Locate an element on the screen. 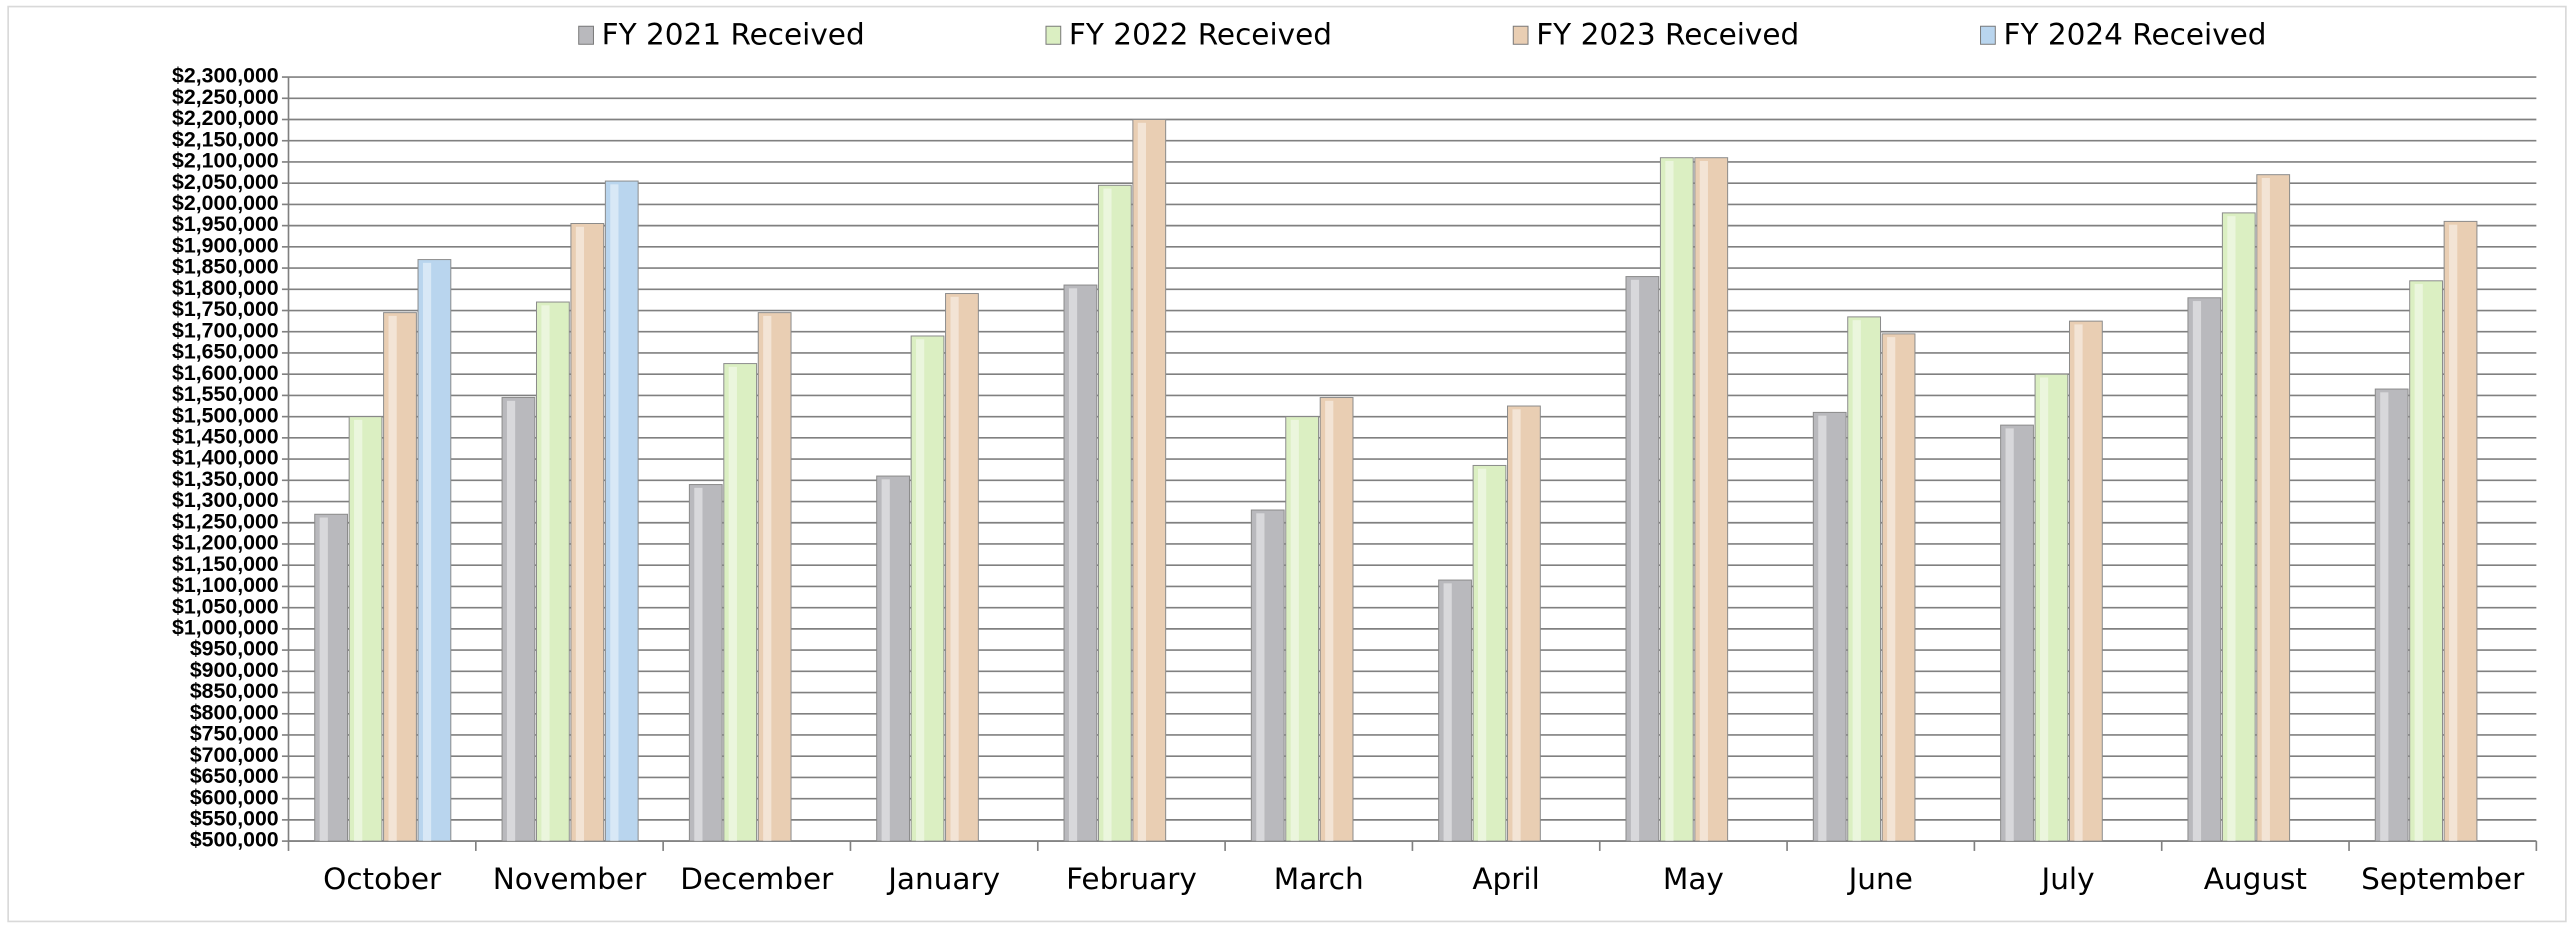 Image resolution: width=2574 pixels, height=928 pixels. y-tick-label: $1,800,000 is located at coordinates (225, 288).